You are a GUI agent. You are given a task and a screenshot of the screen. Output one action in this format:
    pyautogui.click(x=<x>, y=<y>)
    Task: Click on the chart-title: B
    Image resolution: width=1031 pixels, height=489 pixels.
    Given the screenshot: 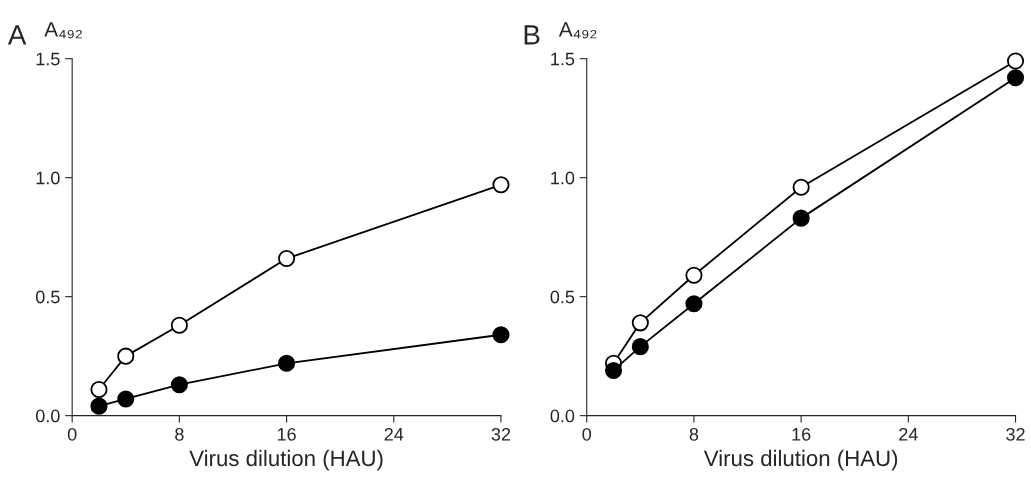 What is the action you would take?
    pyautogui.click(x=532, y=35)
    